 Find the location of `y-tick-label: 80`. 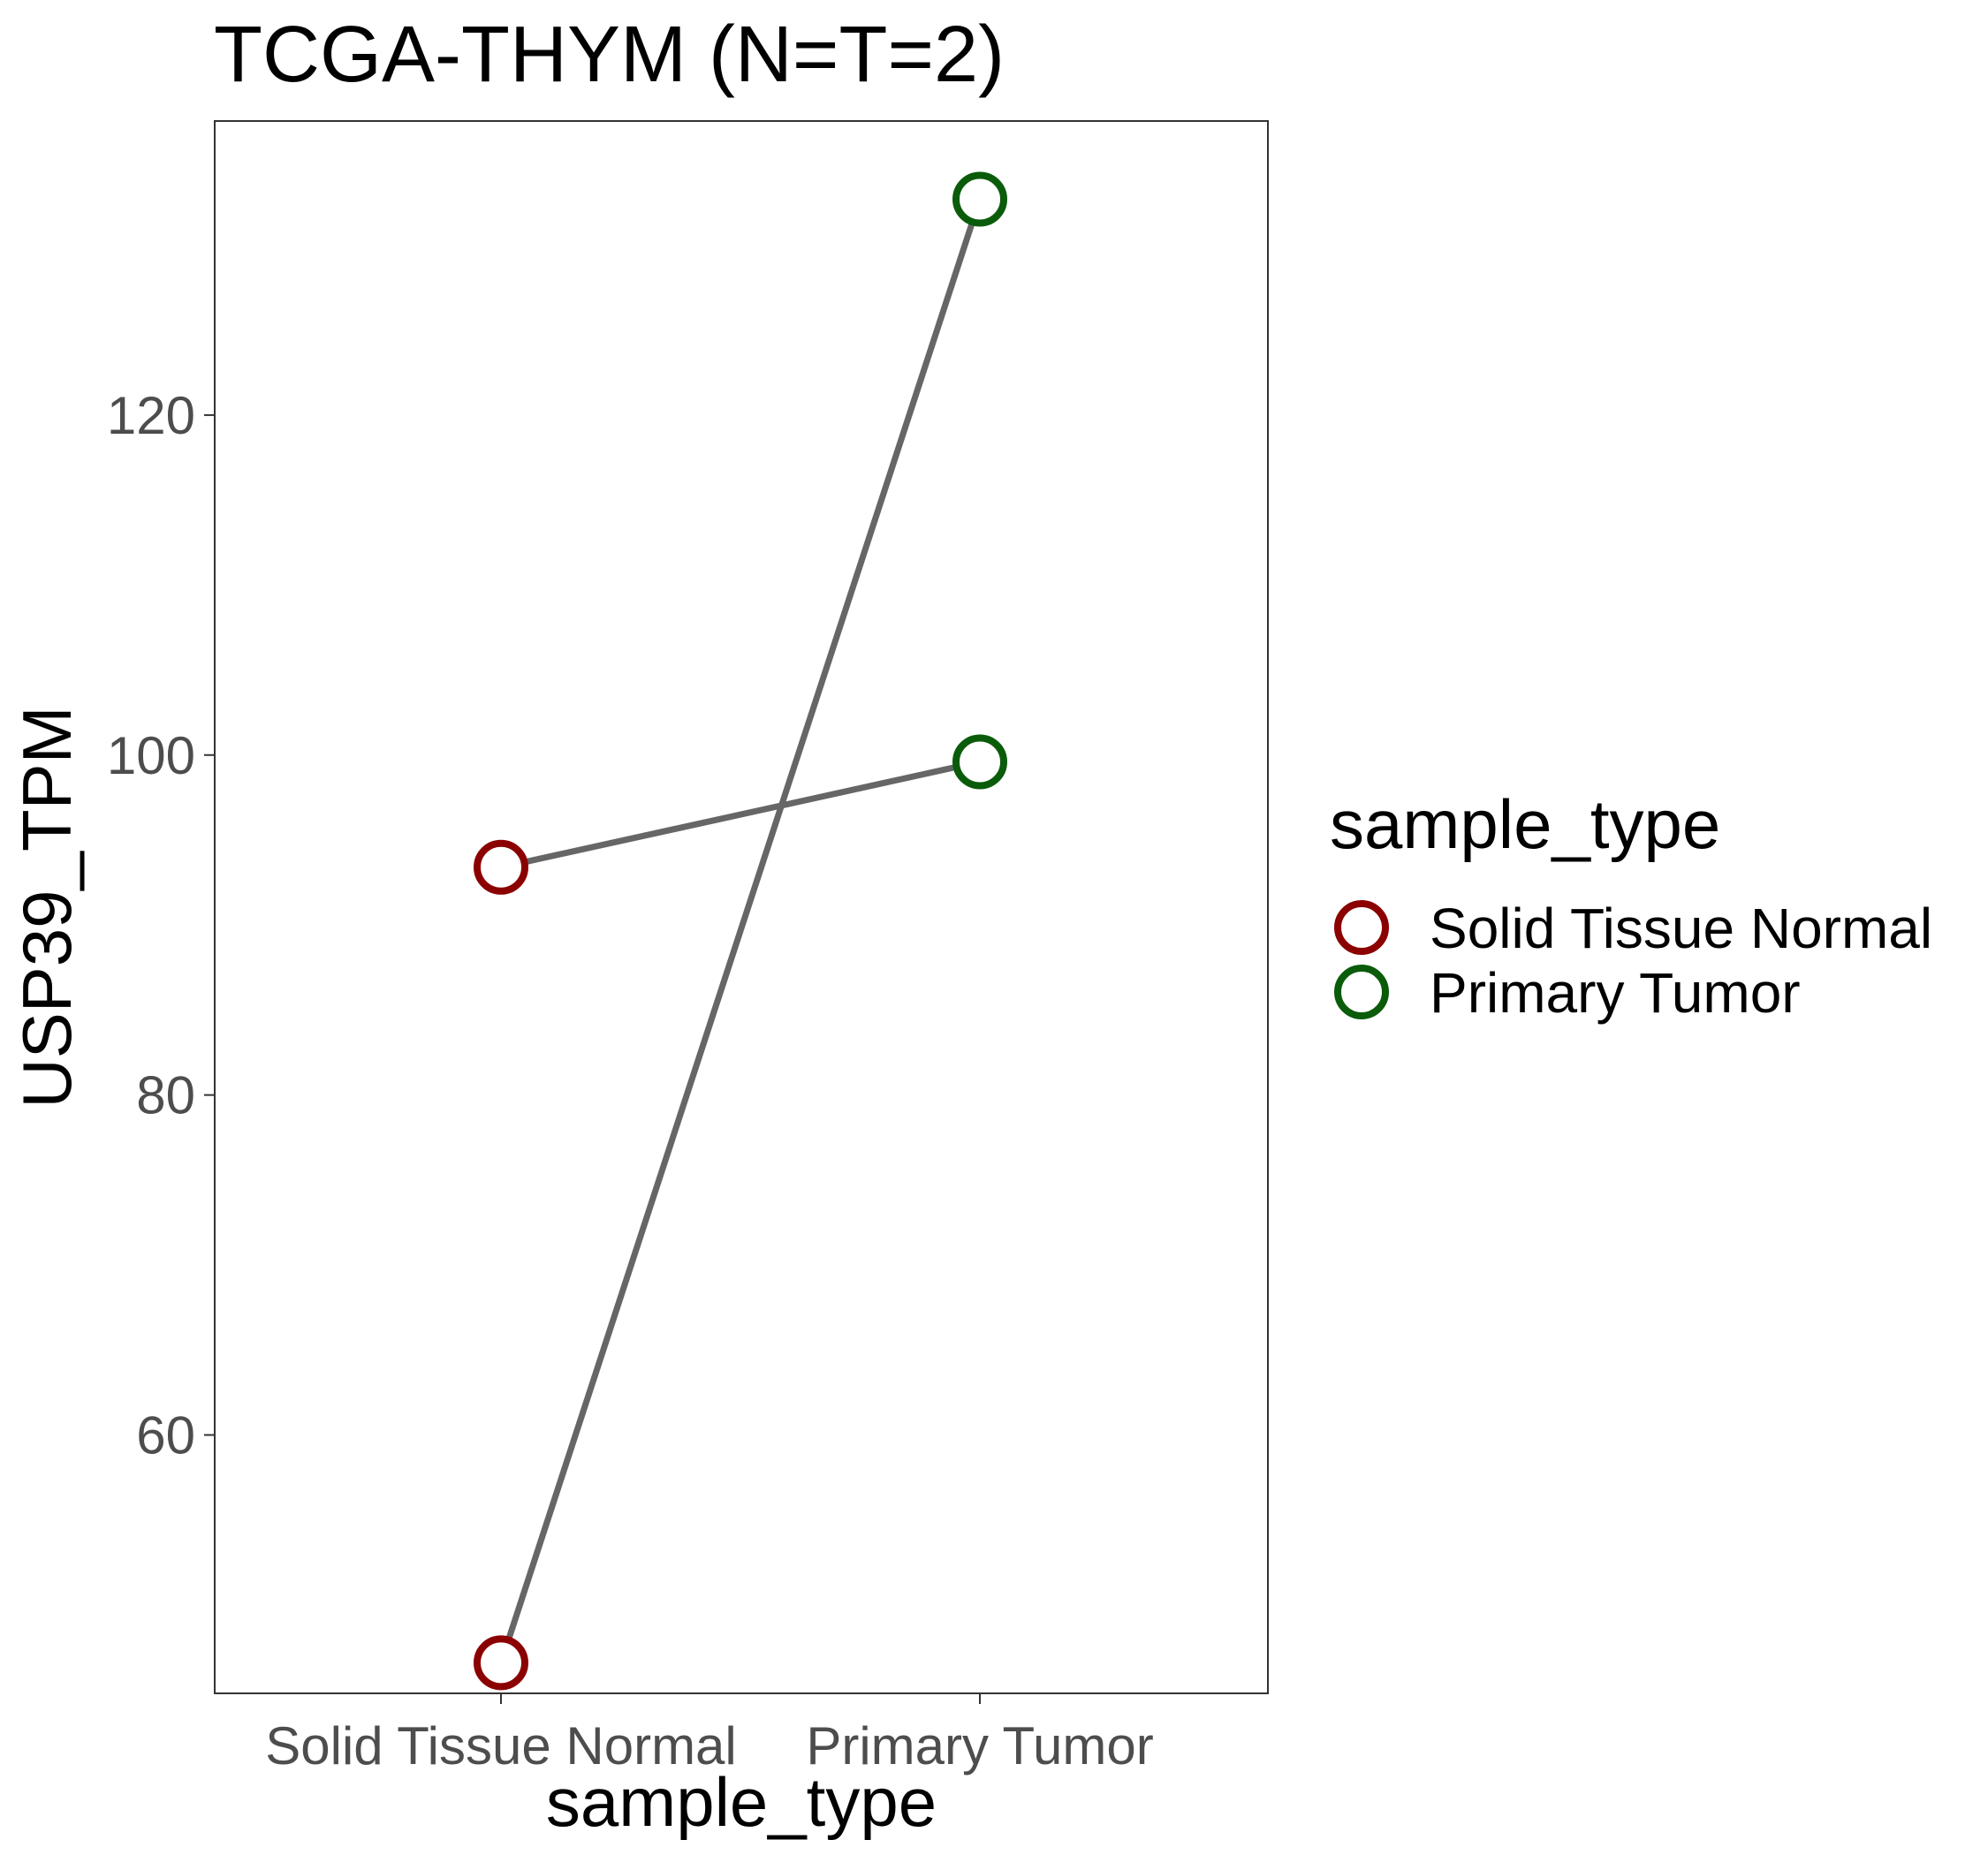

y-tick-label: 80 is located at coordinates (165, 1095).